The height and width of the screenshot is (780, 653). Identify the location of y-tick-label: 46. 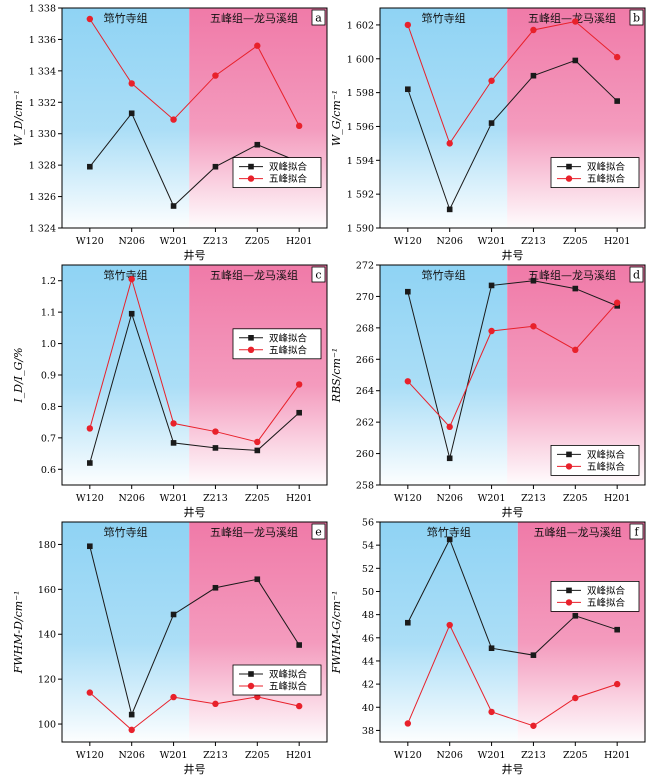
(368, 638).